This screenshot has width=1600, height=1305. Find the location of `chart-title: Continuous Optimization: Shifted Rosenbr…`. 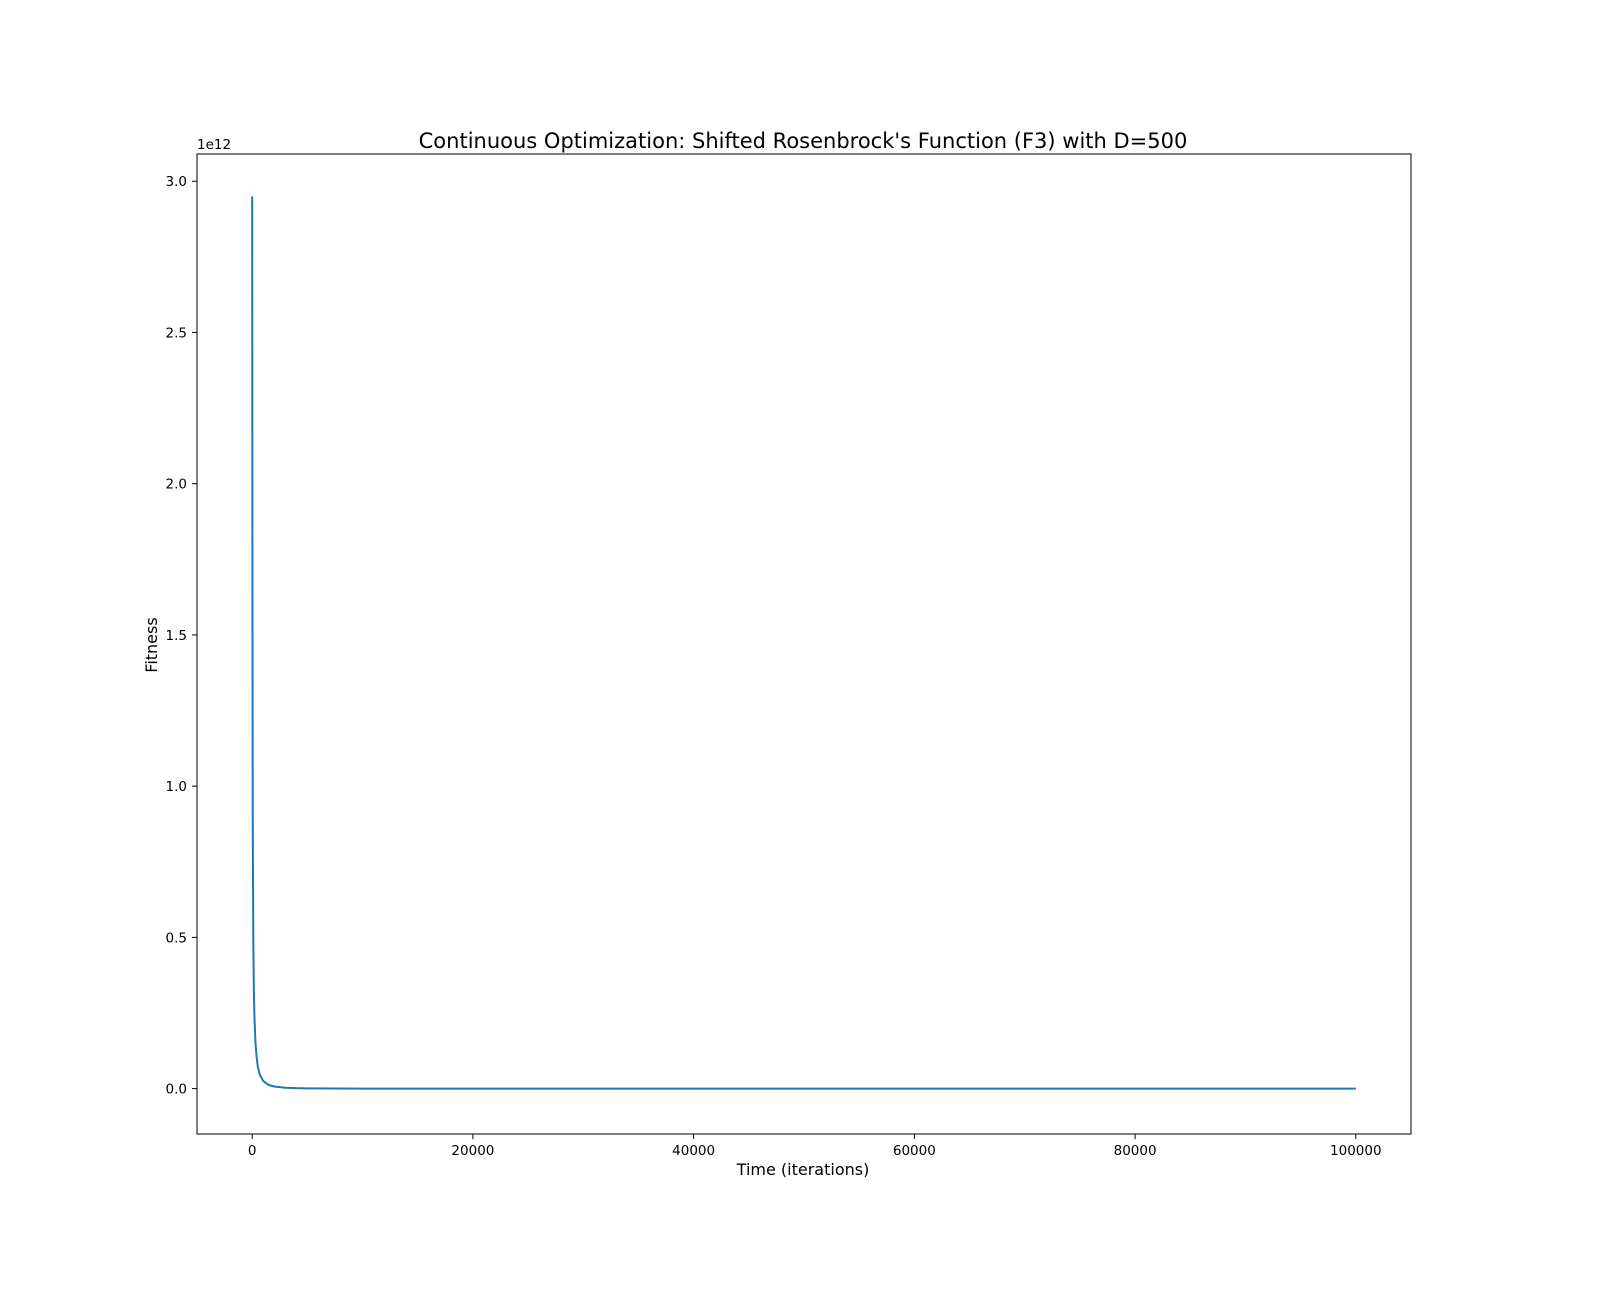

chart-title: Continuous Optimization: Shifted Rosenbr… is located at coordinates (803, 141).